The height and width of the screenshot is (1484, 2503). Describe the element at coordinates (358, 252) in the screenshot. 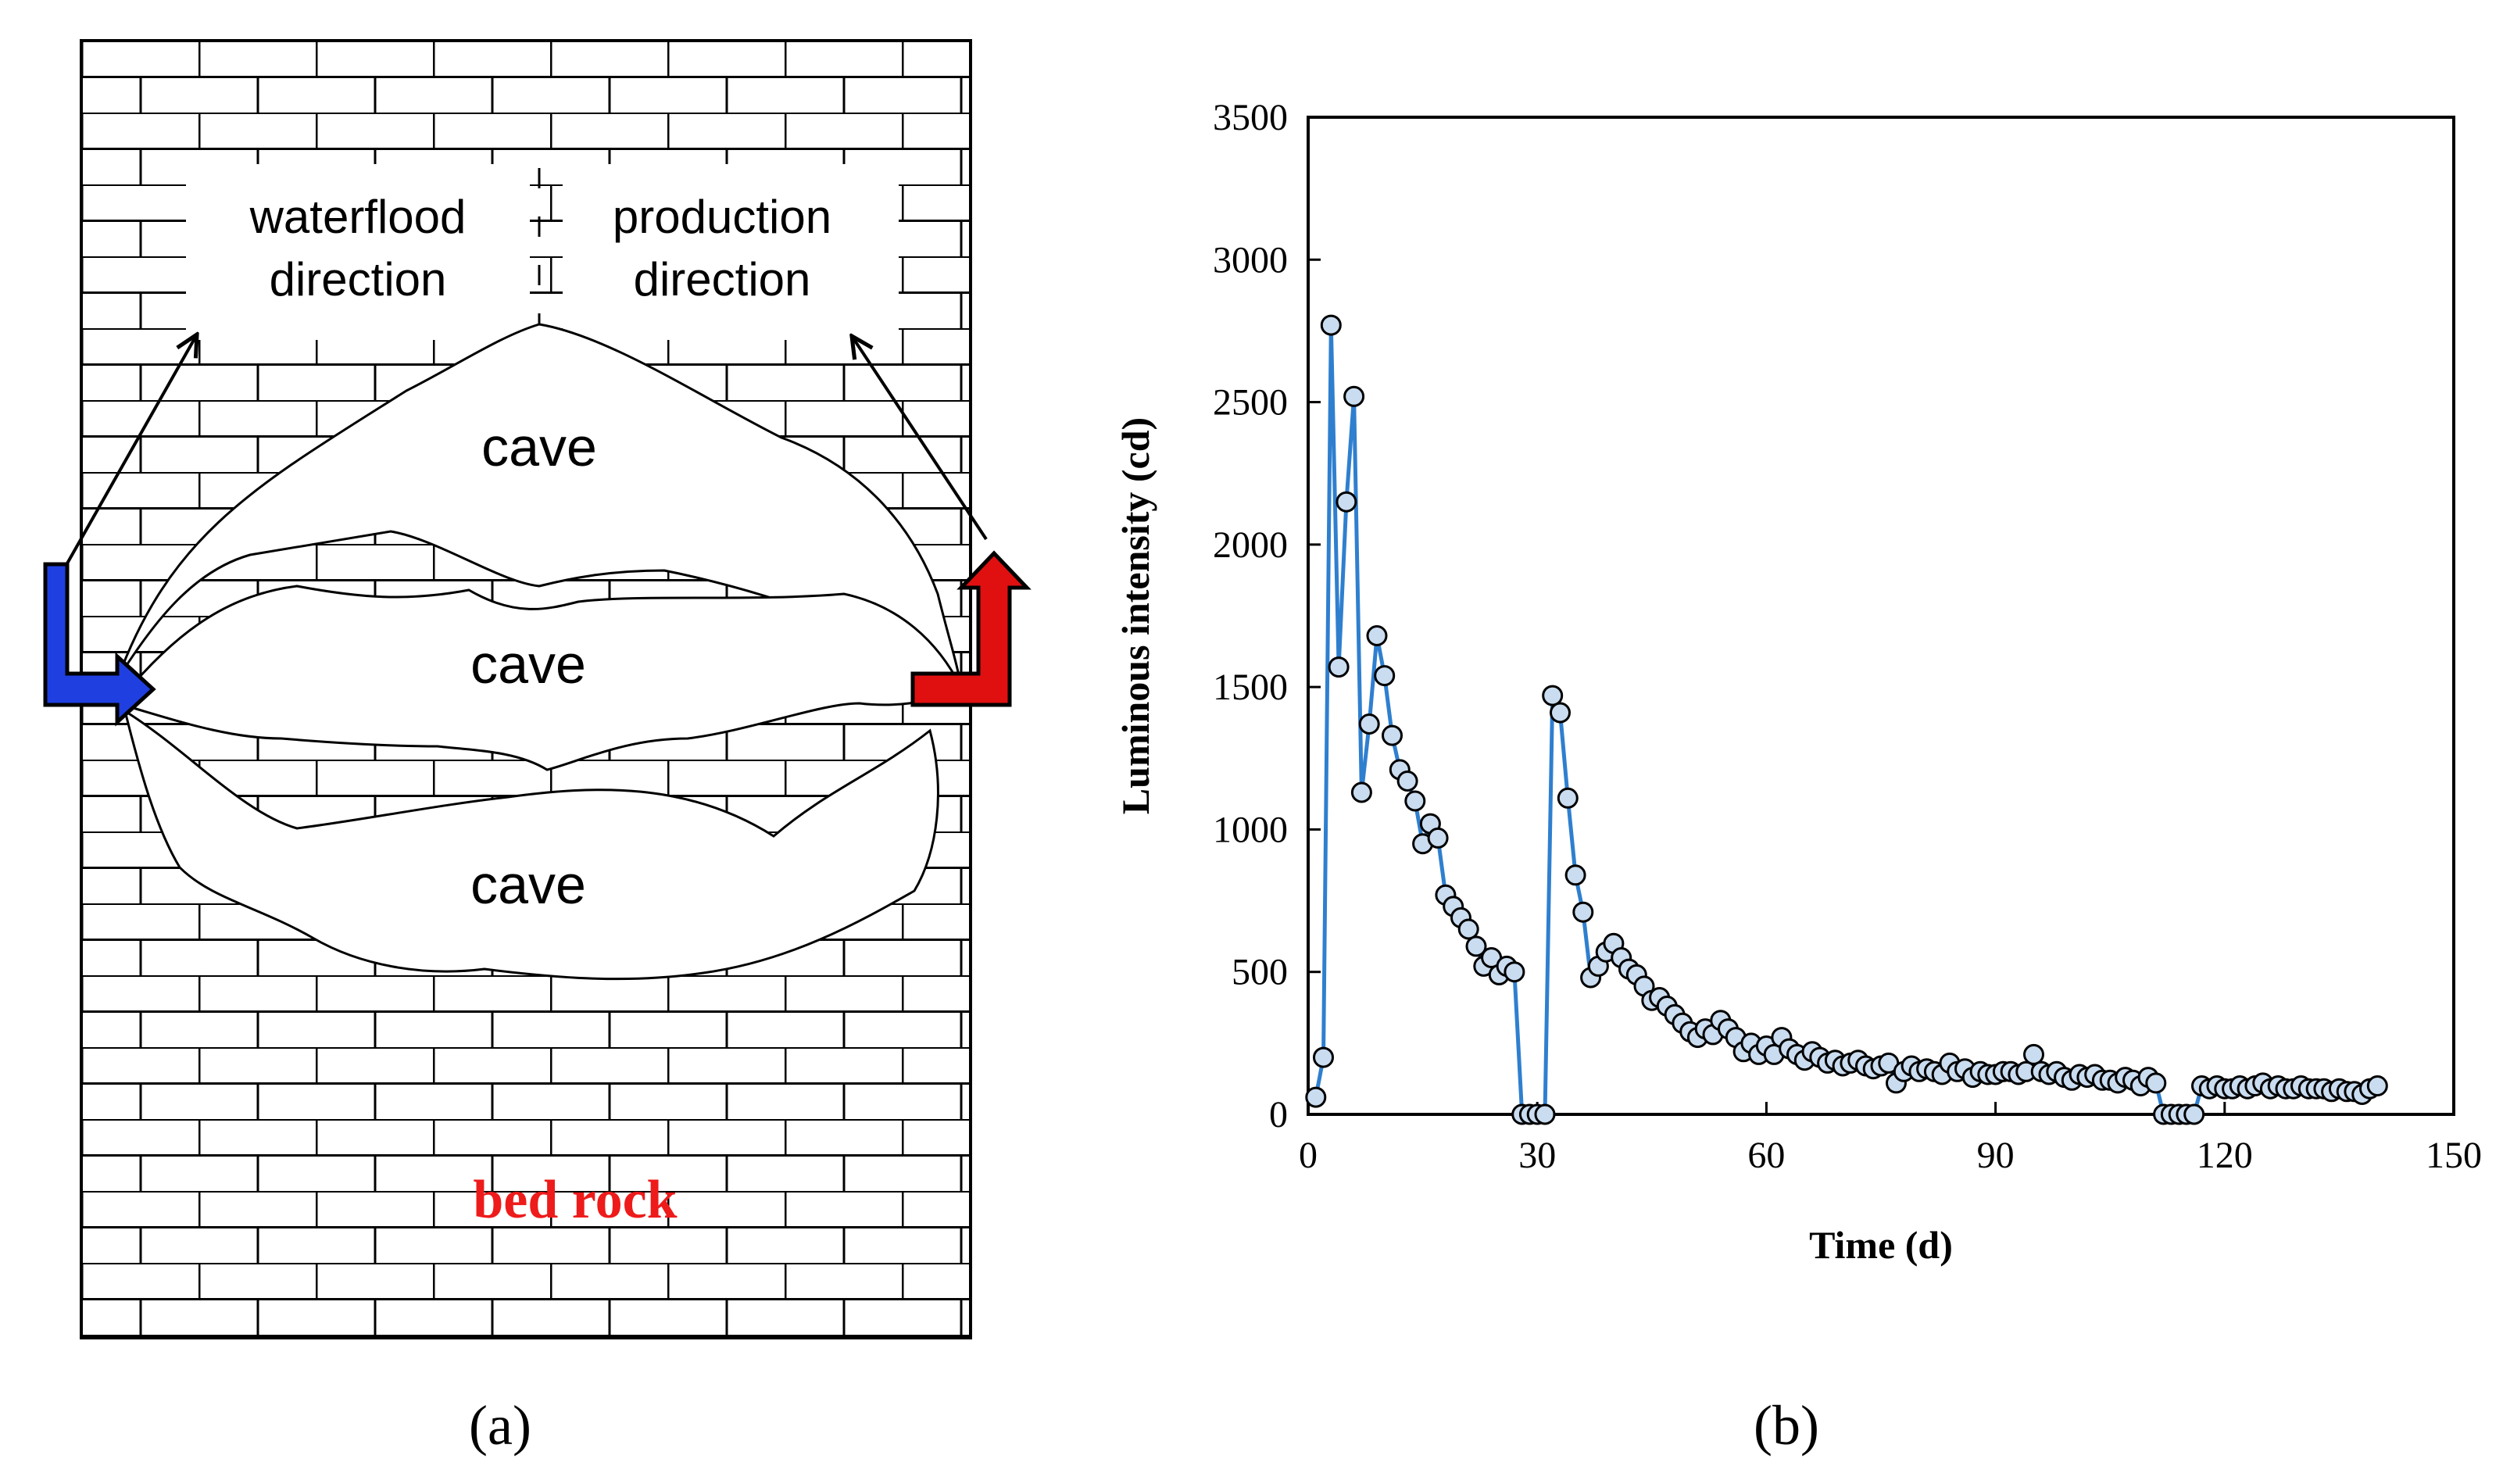

I see `waterflood-label-box` at that location.